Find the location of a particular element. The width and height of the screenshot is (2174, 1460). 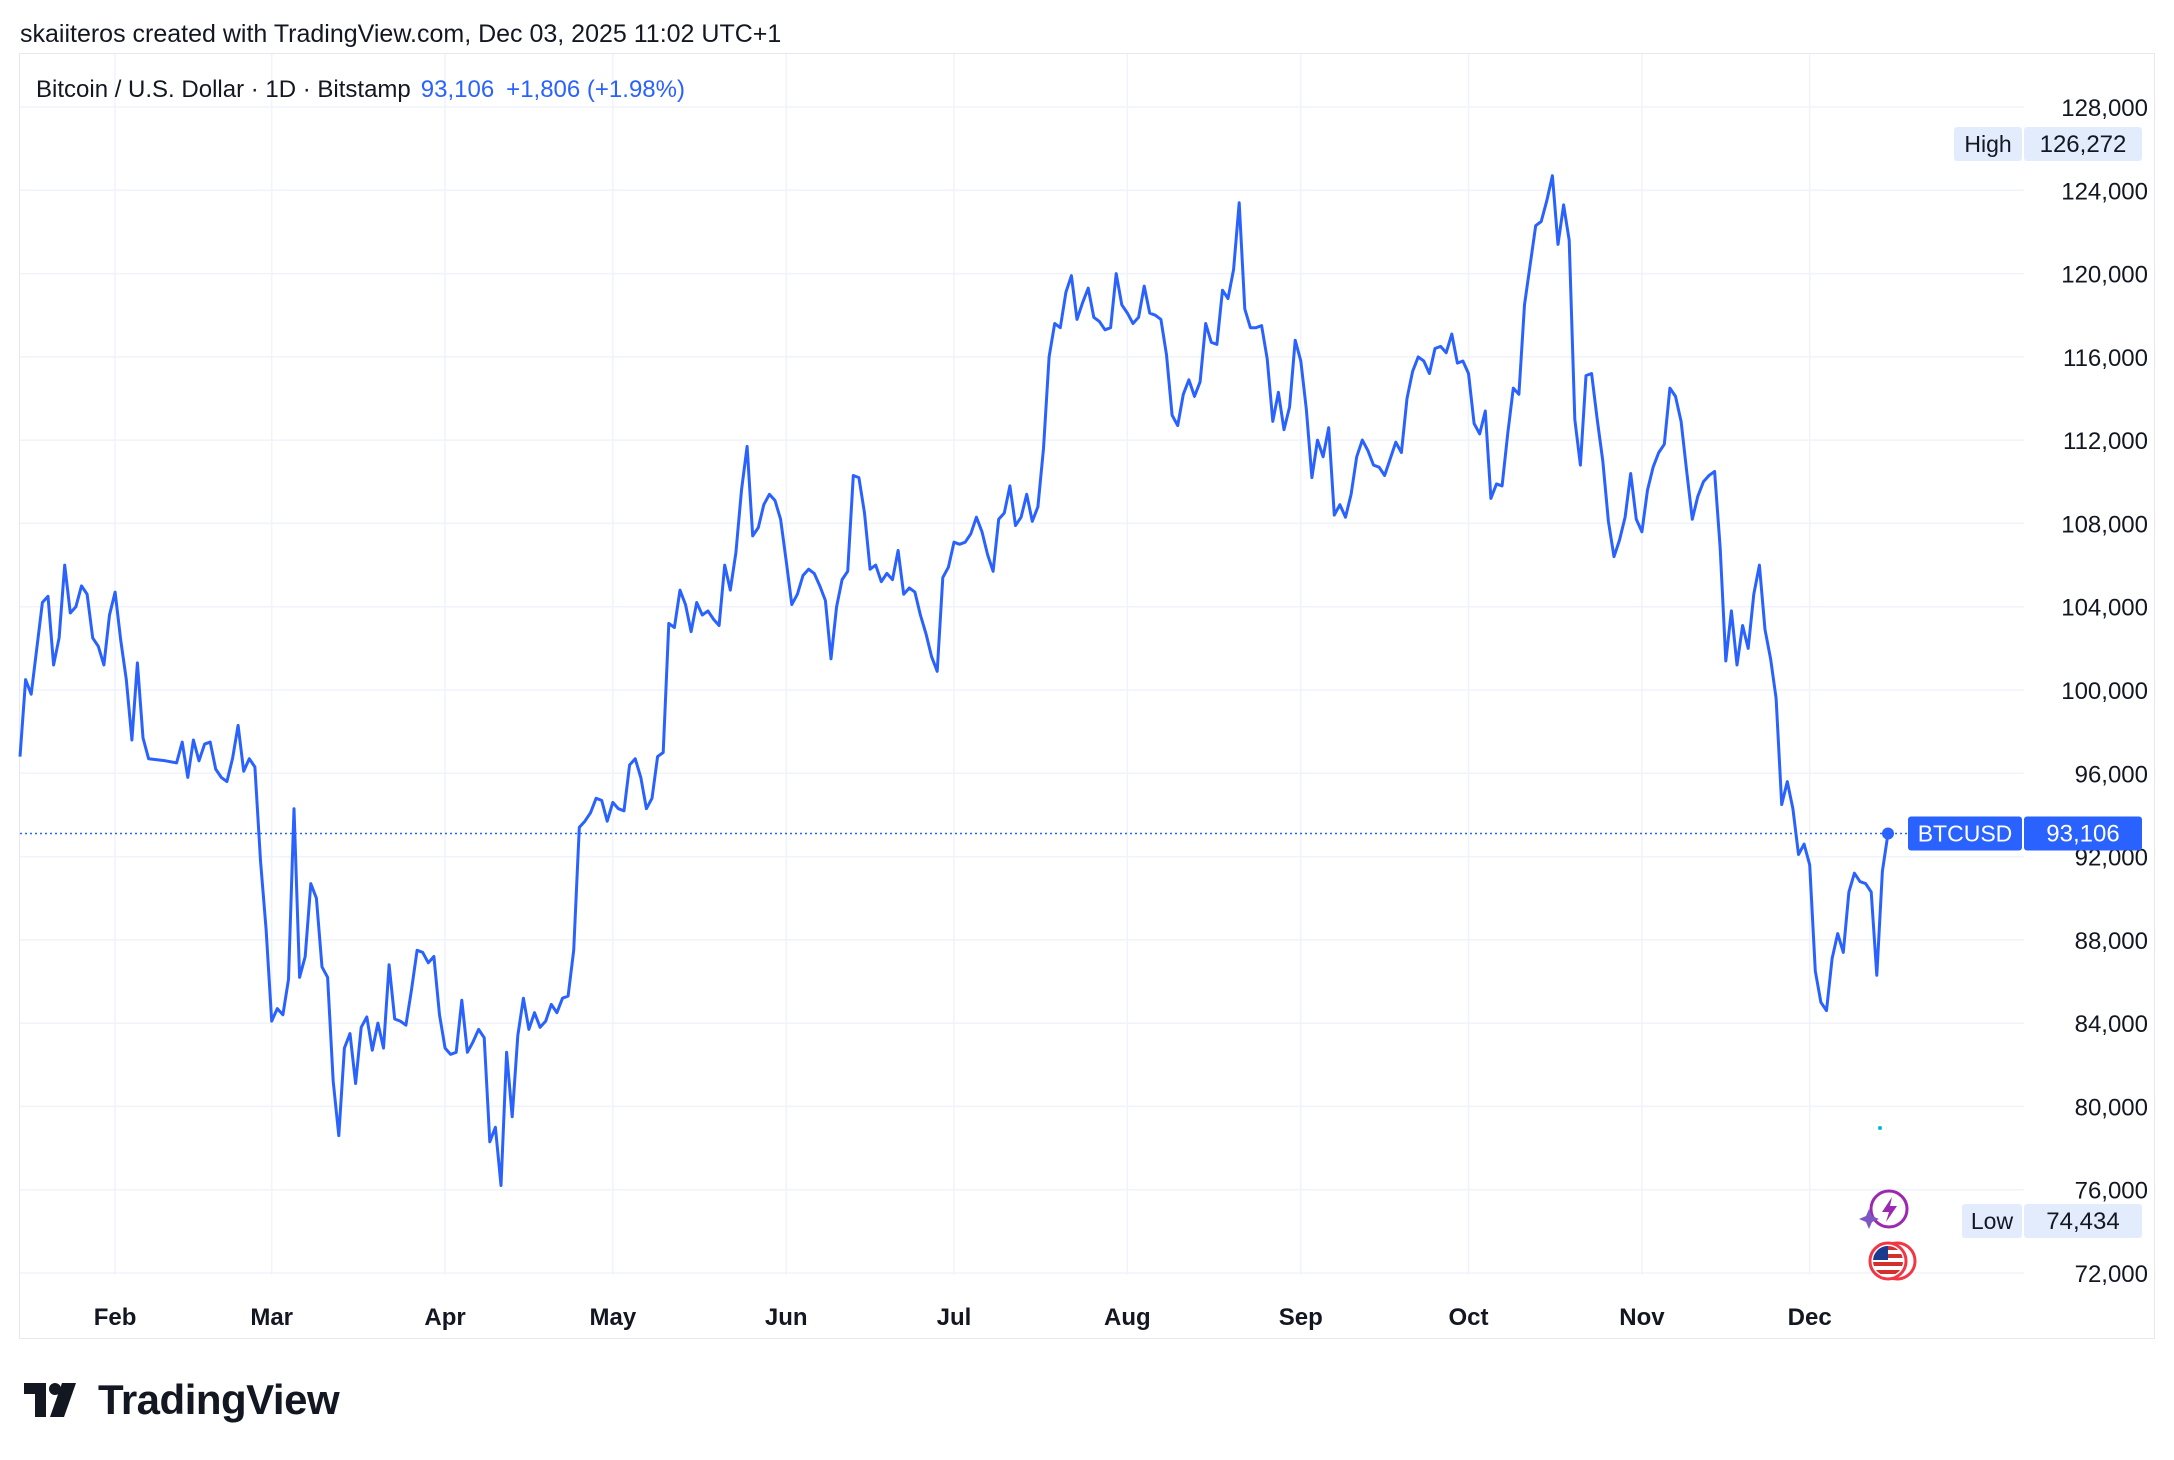

y-tick-label: 84,000 is located at coordinates (2111, 1024).